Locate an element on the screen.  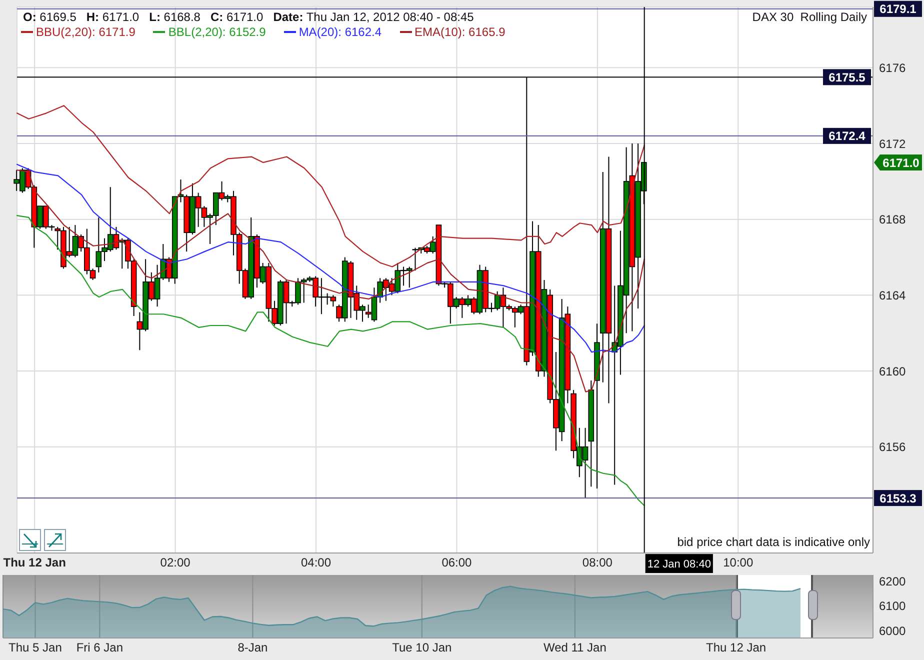
text: 6171.0 is located at coordinates (901, 163).